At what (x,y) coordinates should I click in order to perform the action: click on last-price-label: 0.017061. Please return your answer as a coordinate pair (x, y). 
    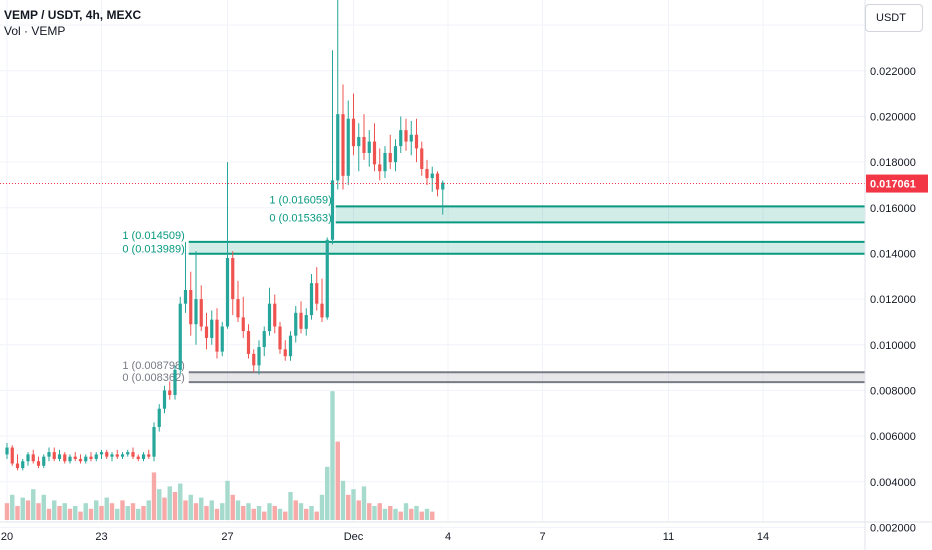
    Looking at the image, I should click on (893, 185).